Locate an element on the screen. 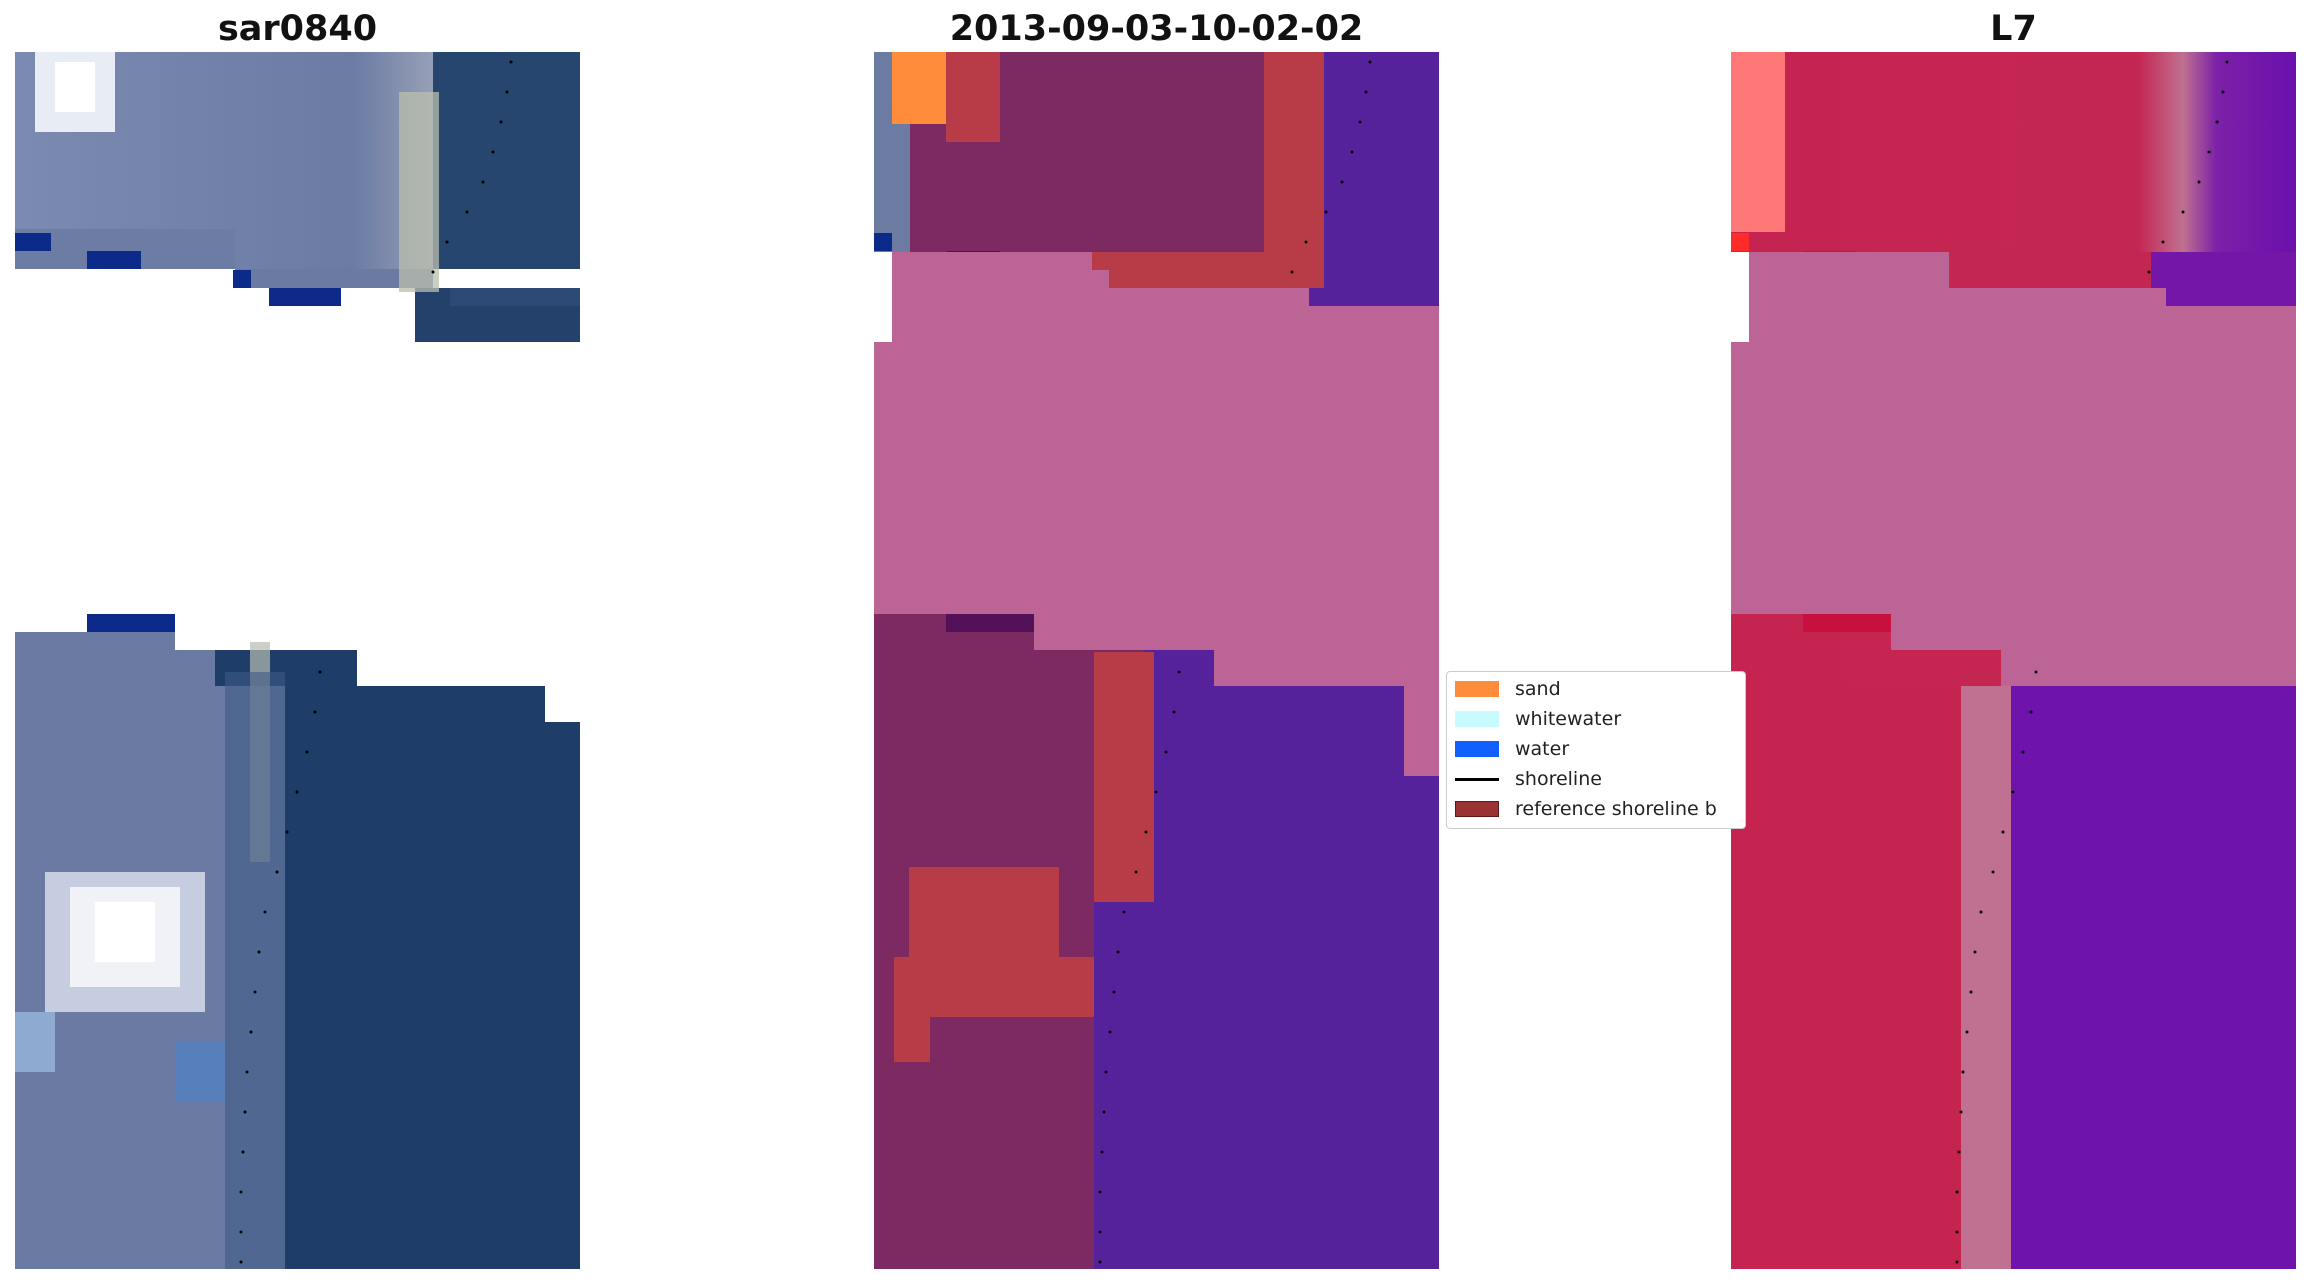 This screenshot has height=1283, width=2307. shoreline-classified is located at coordinates (1235, 662).